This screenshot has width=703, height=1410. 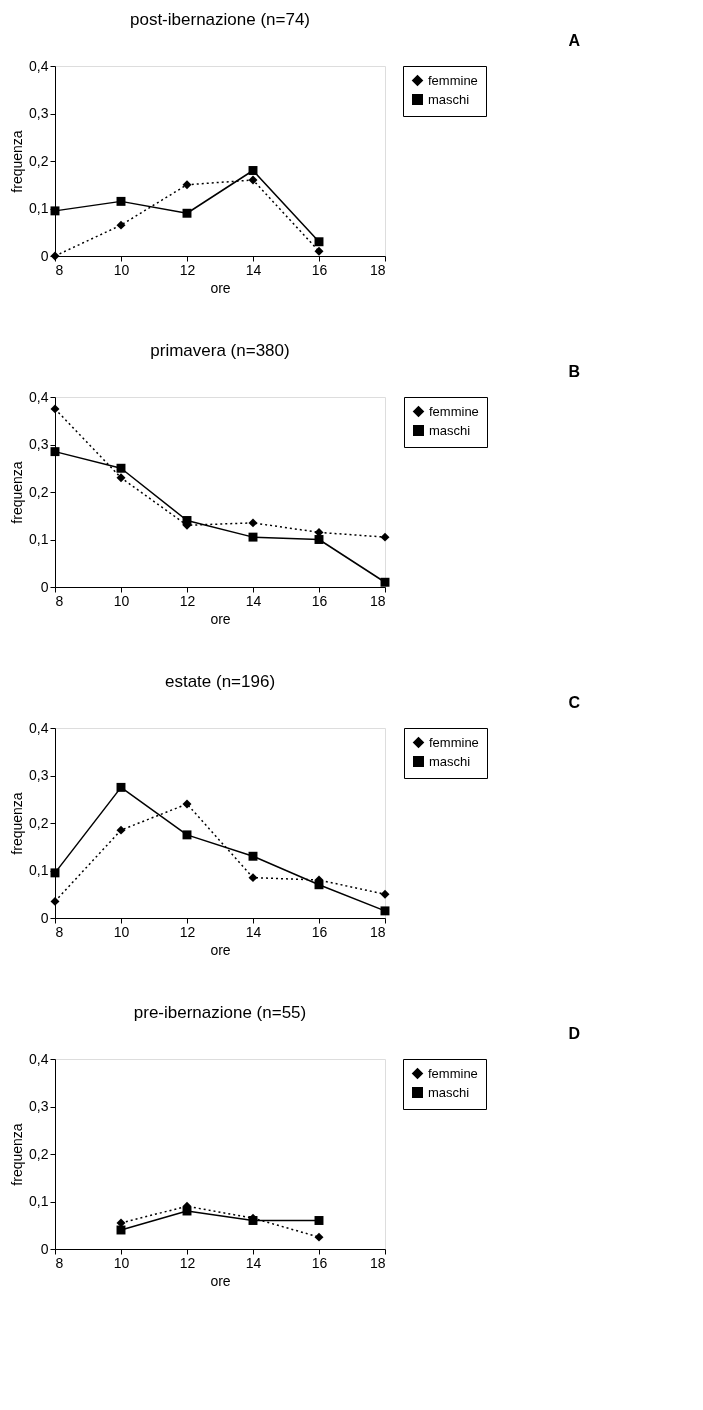 I want to click on text: A, so click(x=574, y=40).